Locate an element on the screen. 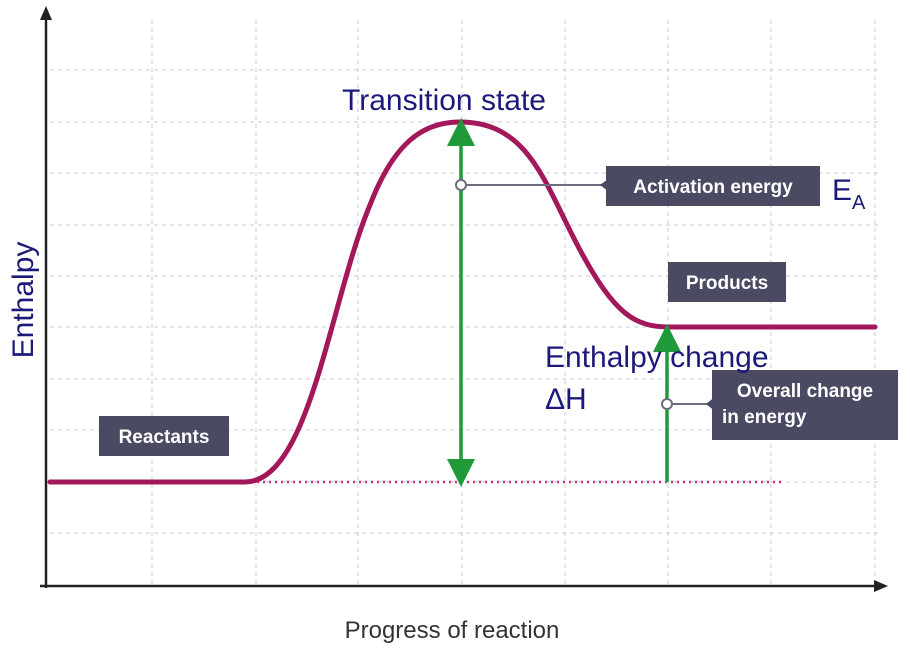  x-axis-title: Progress of reaction is located at coordinates (452, 630).